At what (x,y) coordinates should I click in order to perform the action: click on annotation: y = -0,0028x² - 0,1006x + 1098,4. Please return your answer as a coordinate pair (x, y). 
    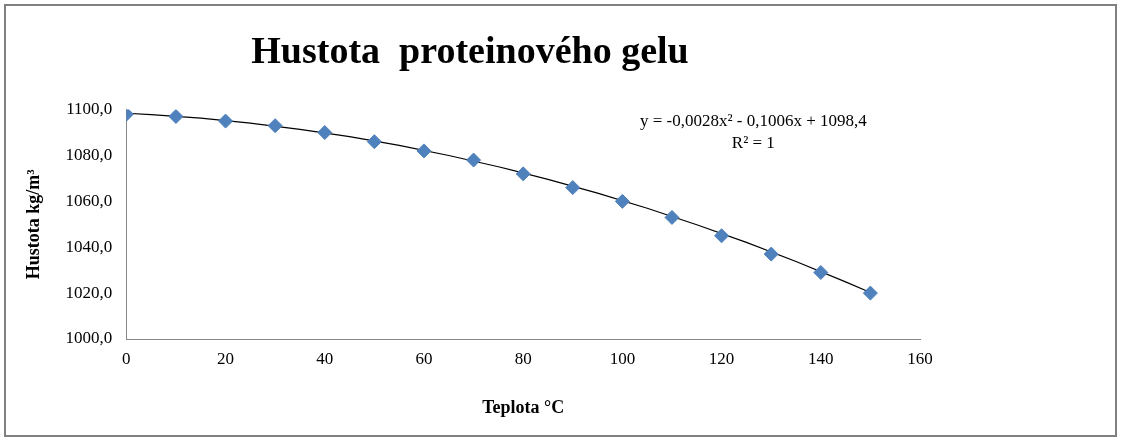
    Looking at the image, I should click on (753, 121).